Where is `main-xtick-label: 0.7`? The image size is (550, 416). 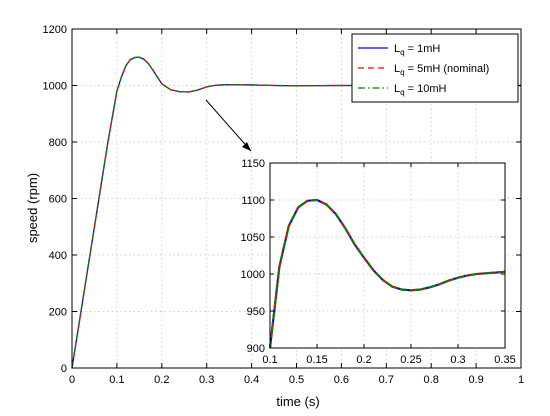 main-xtick-label: 0.7 is located at coordinates (386, 380).